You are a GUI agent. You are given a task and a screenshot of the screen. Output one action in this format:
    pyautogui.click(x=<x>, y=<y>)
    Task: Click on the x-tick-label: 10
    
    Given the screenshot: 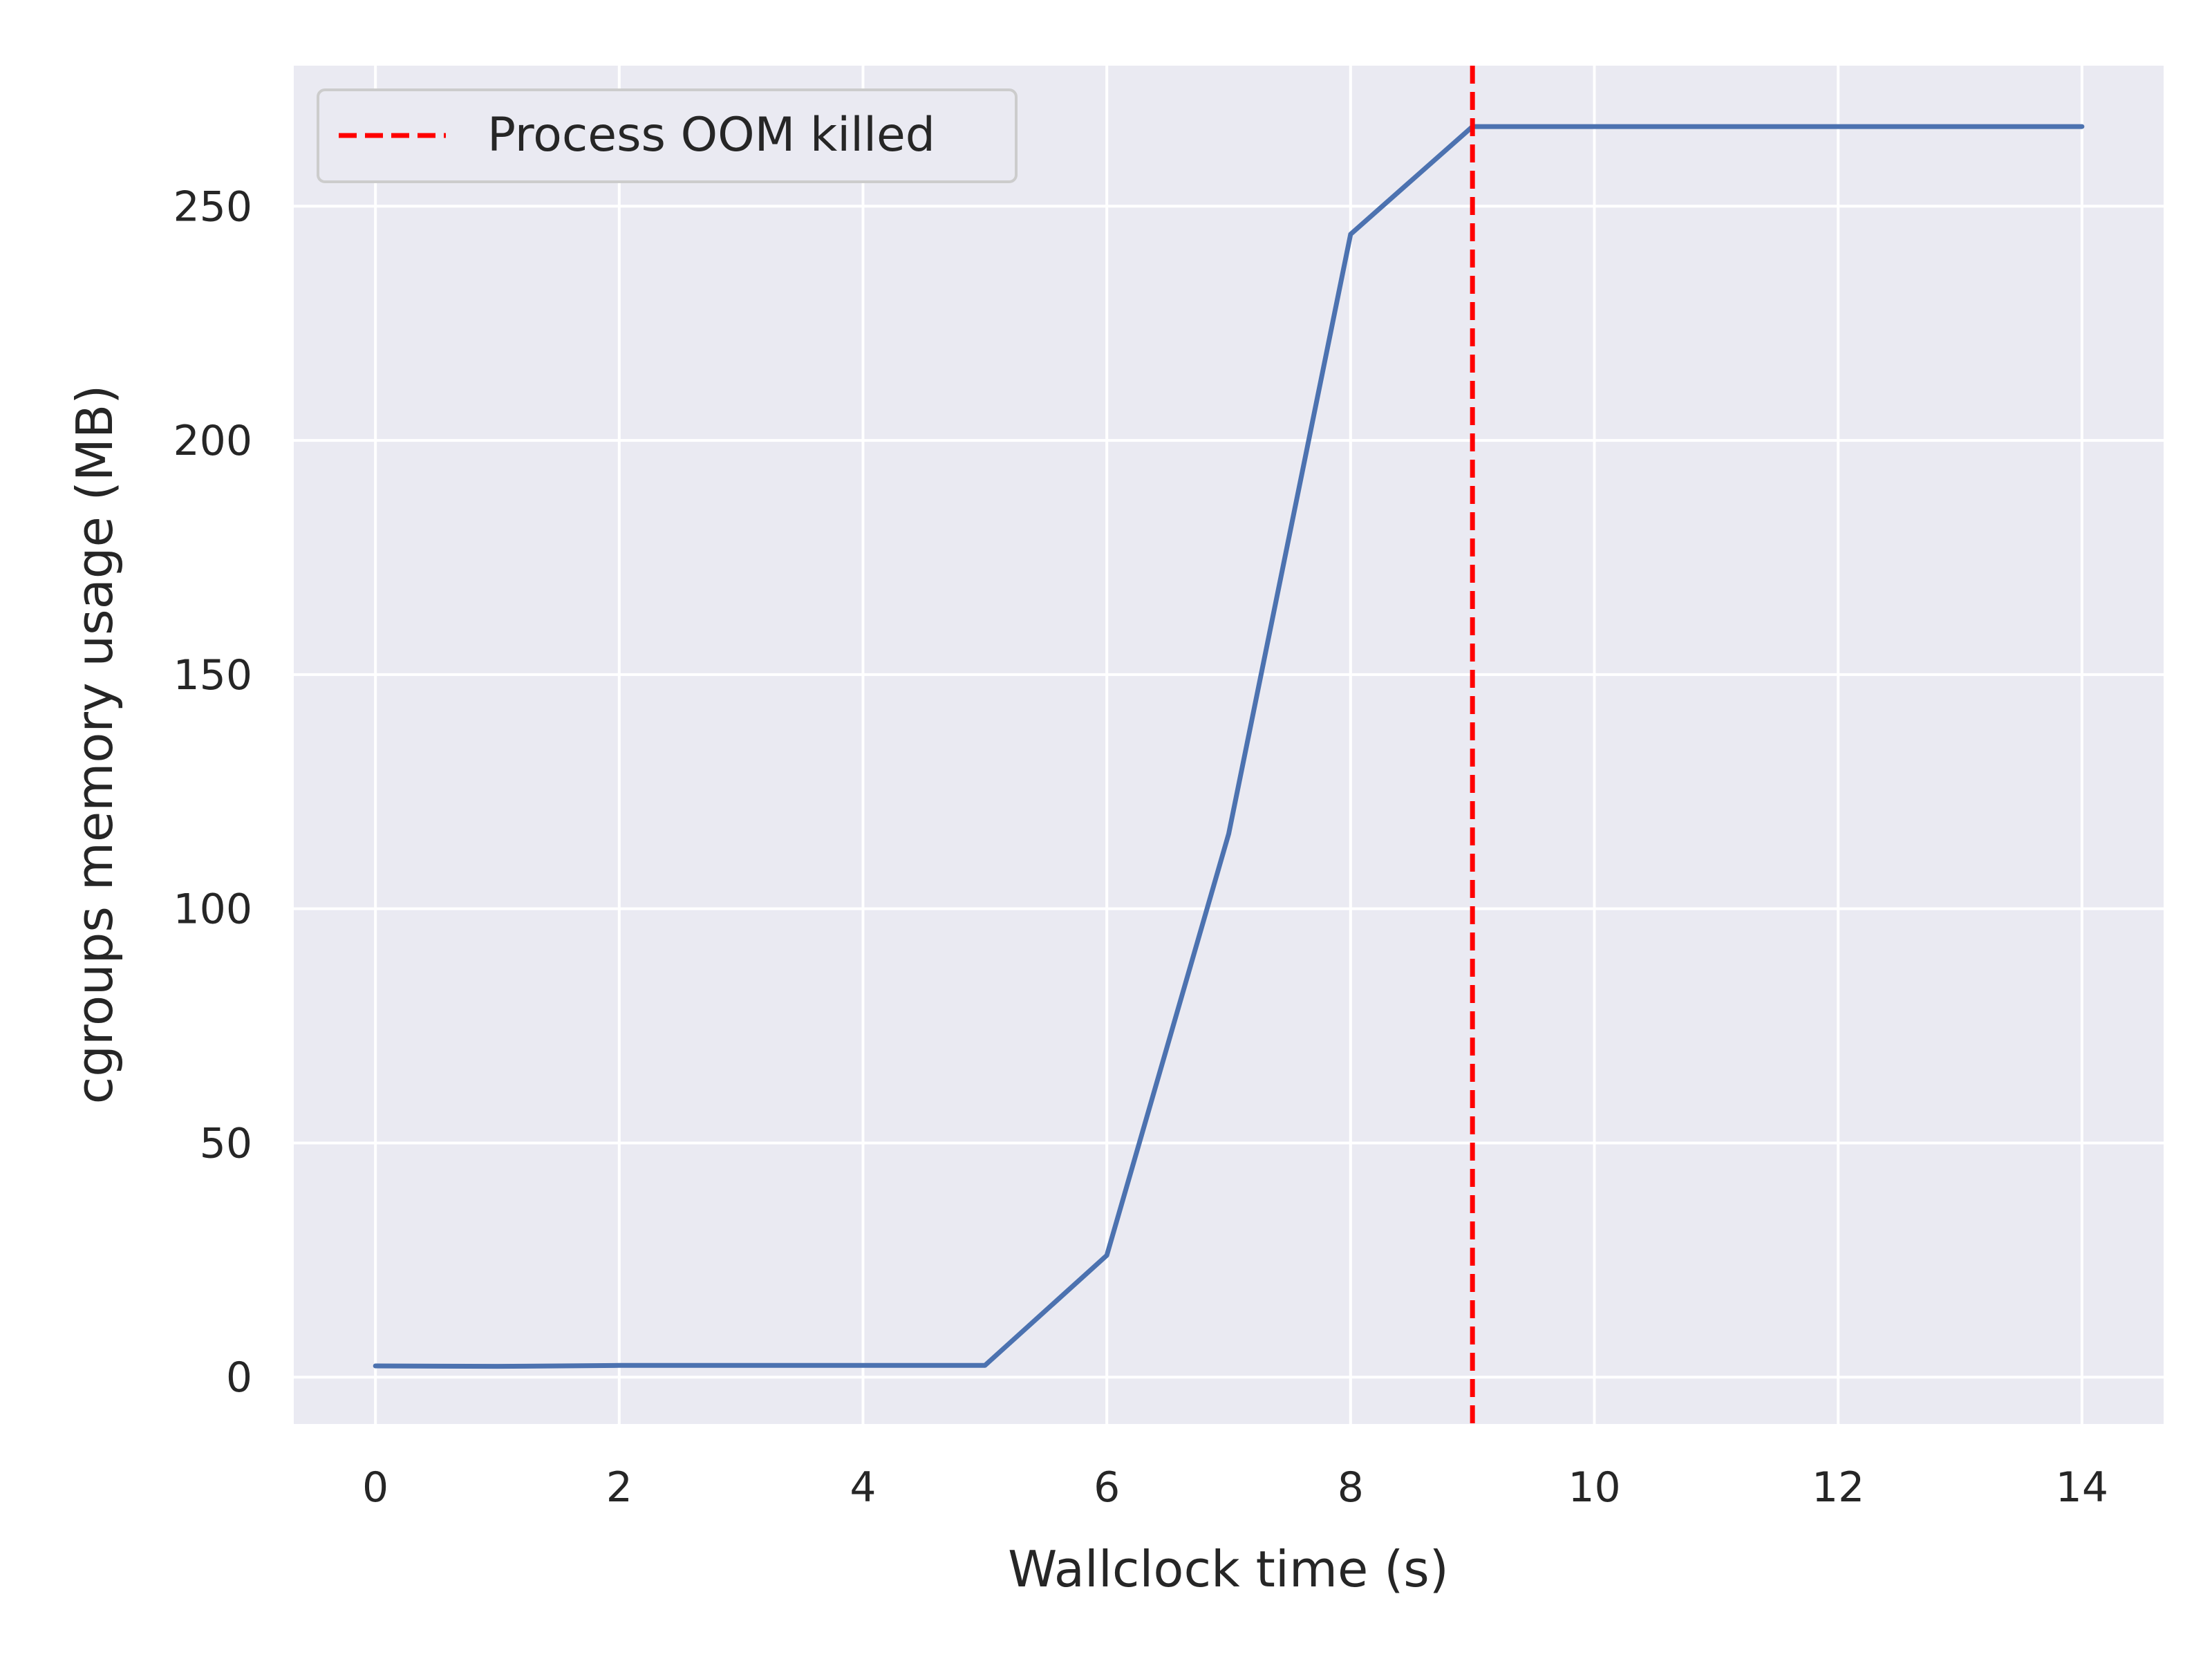 What is the action you would take?
    pyautogui.click(x=1594, y=1488)
    